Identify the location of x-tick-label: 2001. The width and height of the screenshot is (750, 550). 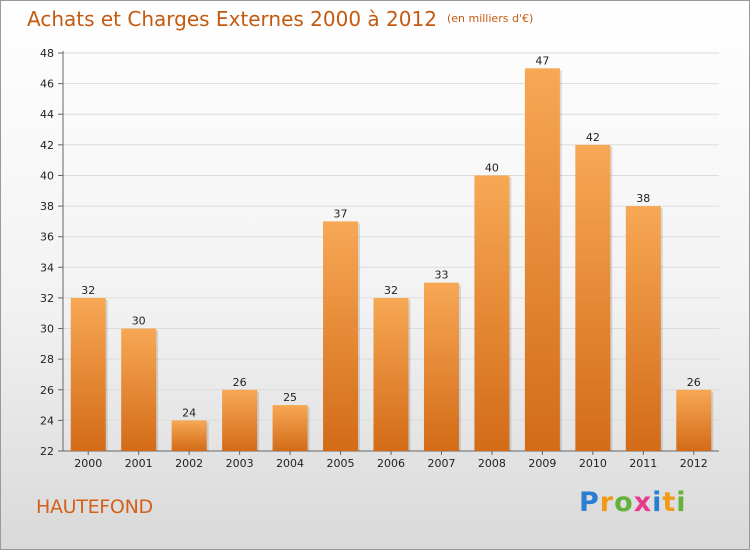
(139, 463).